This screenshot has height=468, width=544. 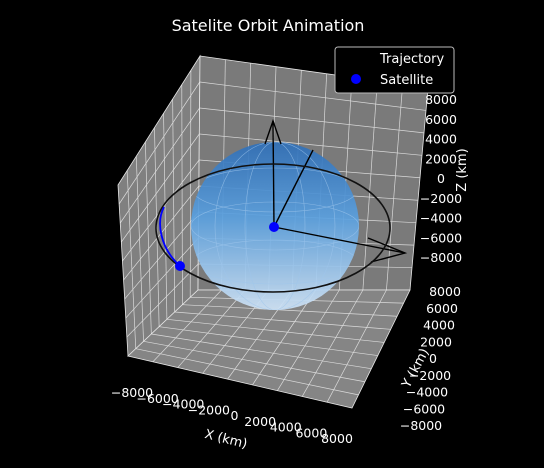 What do you see at coordinates (421, 425) in the screenshot?
I see `y-tick-label: −8000` at bounding box center [421, 425].